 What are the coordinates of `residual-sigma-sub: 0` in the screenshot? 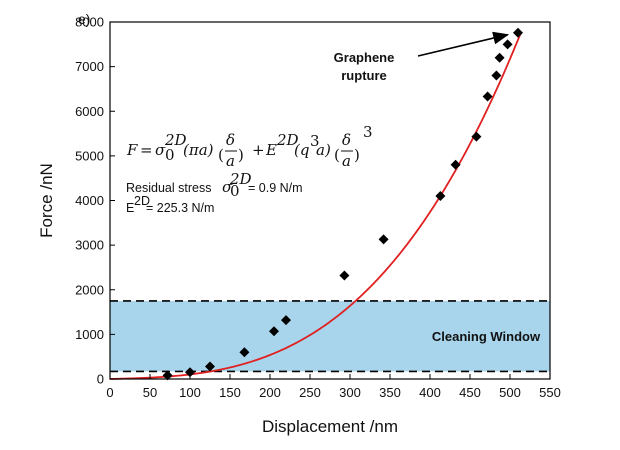 It's located at (235, 191).